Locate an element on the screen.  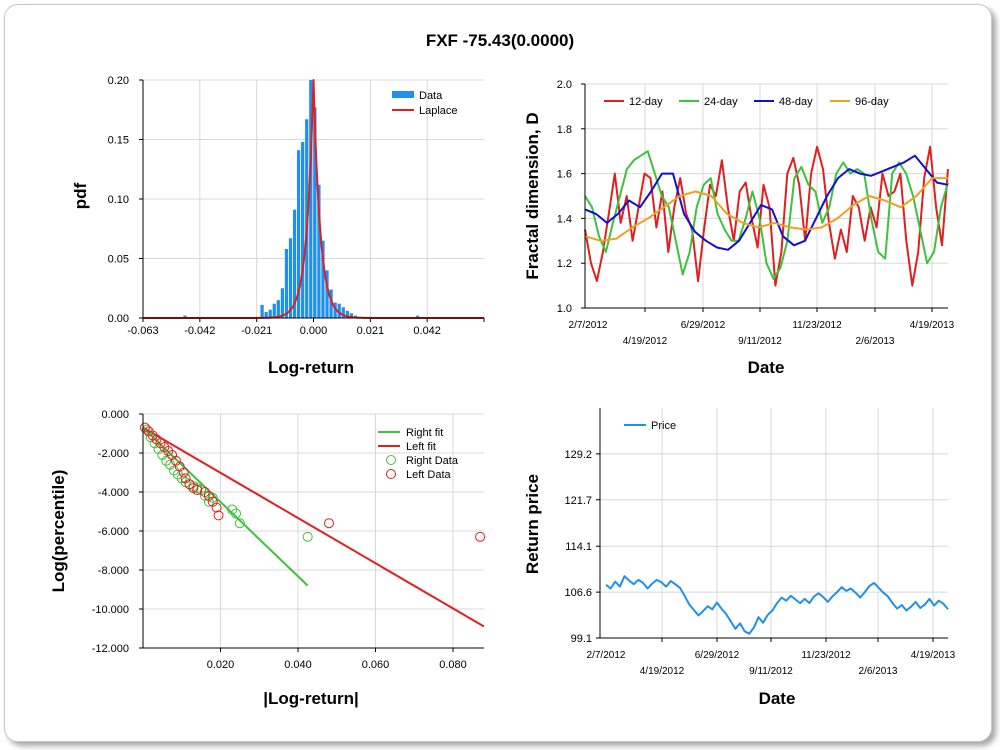
chart2-ytick-label: 1.0 is located at coordinates (564, 309).